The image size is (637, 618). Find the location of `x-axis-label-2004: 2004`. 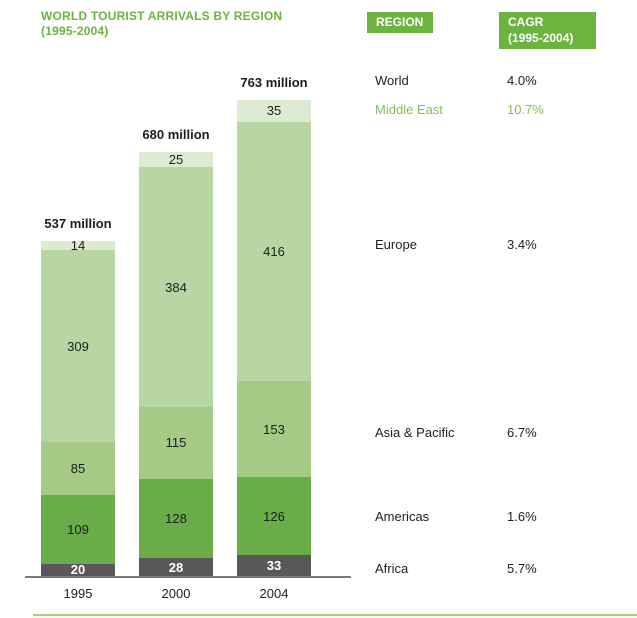

x-axis-label-2004: 2004 is located at coordinates (274, 593).